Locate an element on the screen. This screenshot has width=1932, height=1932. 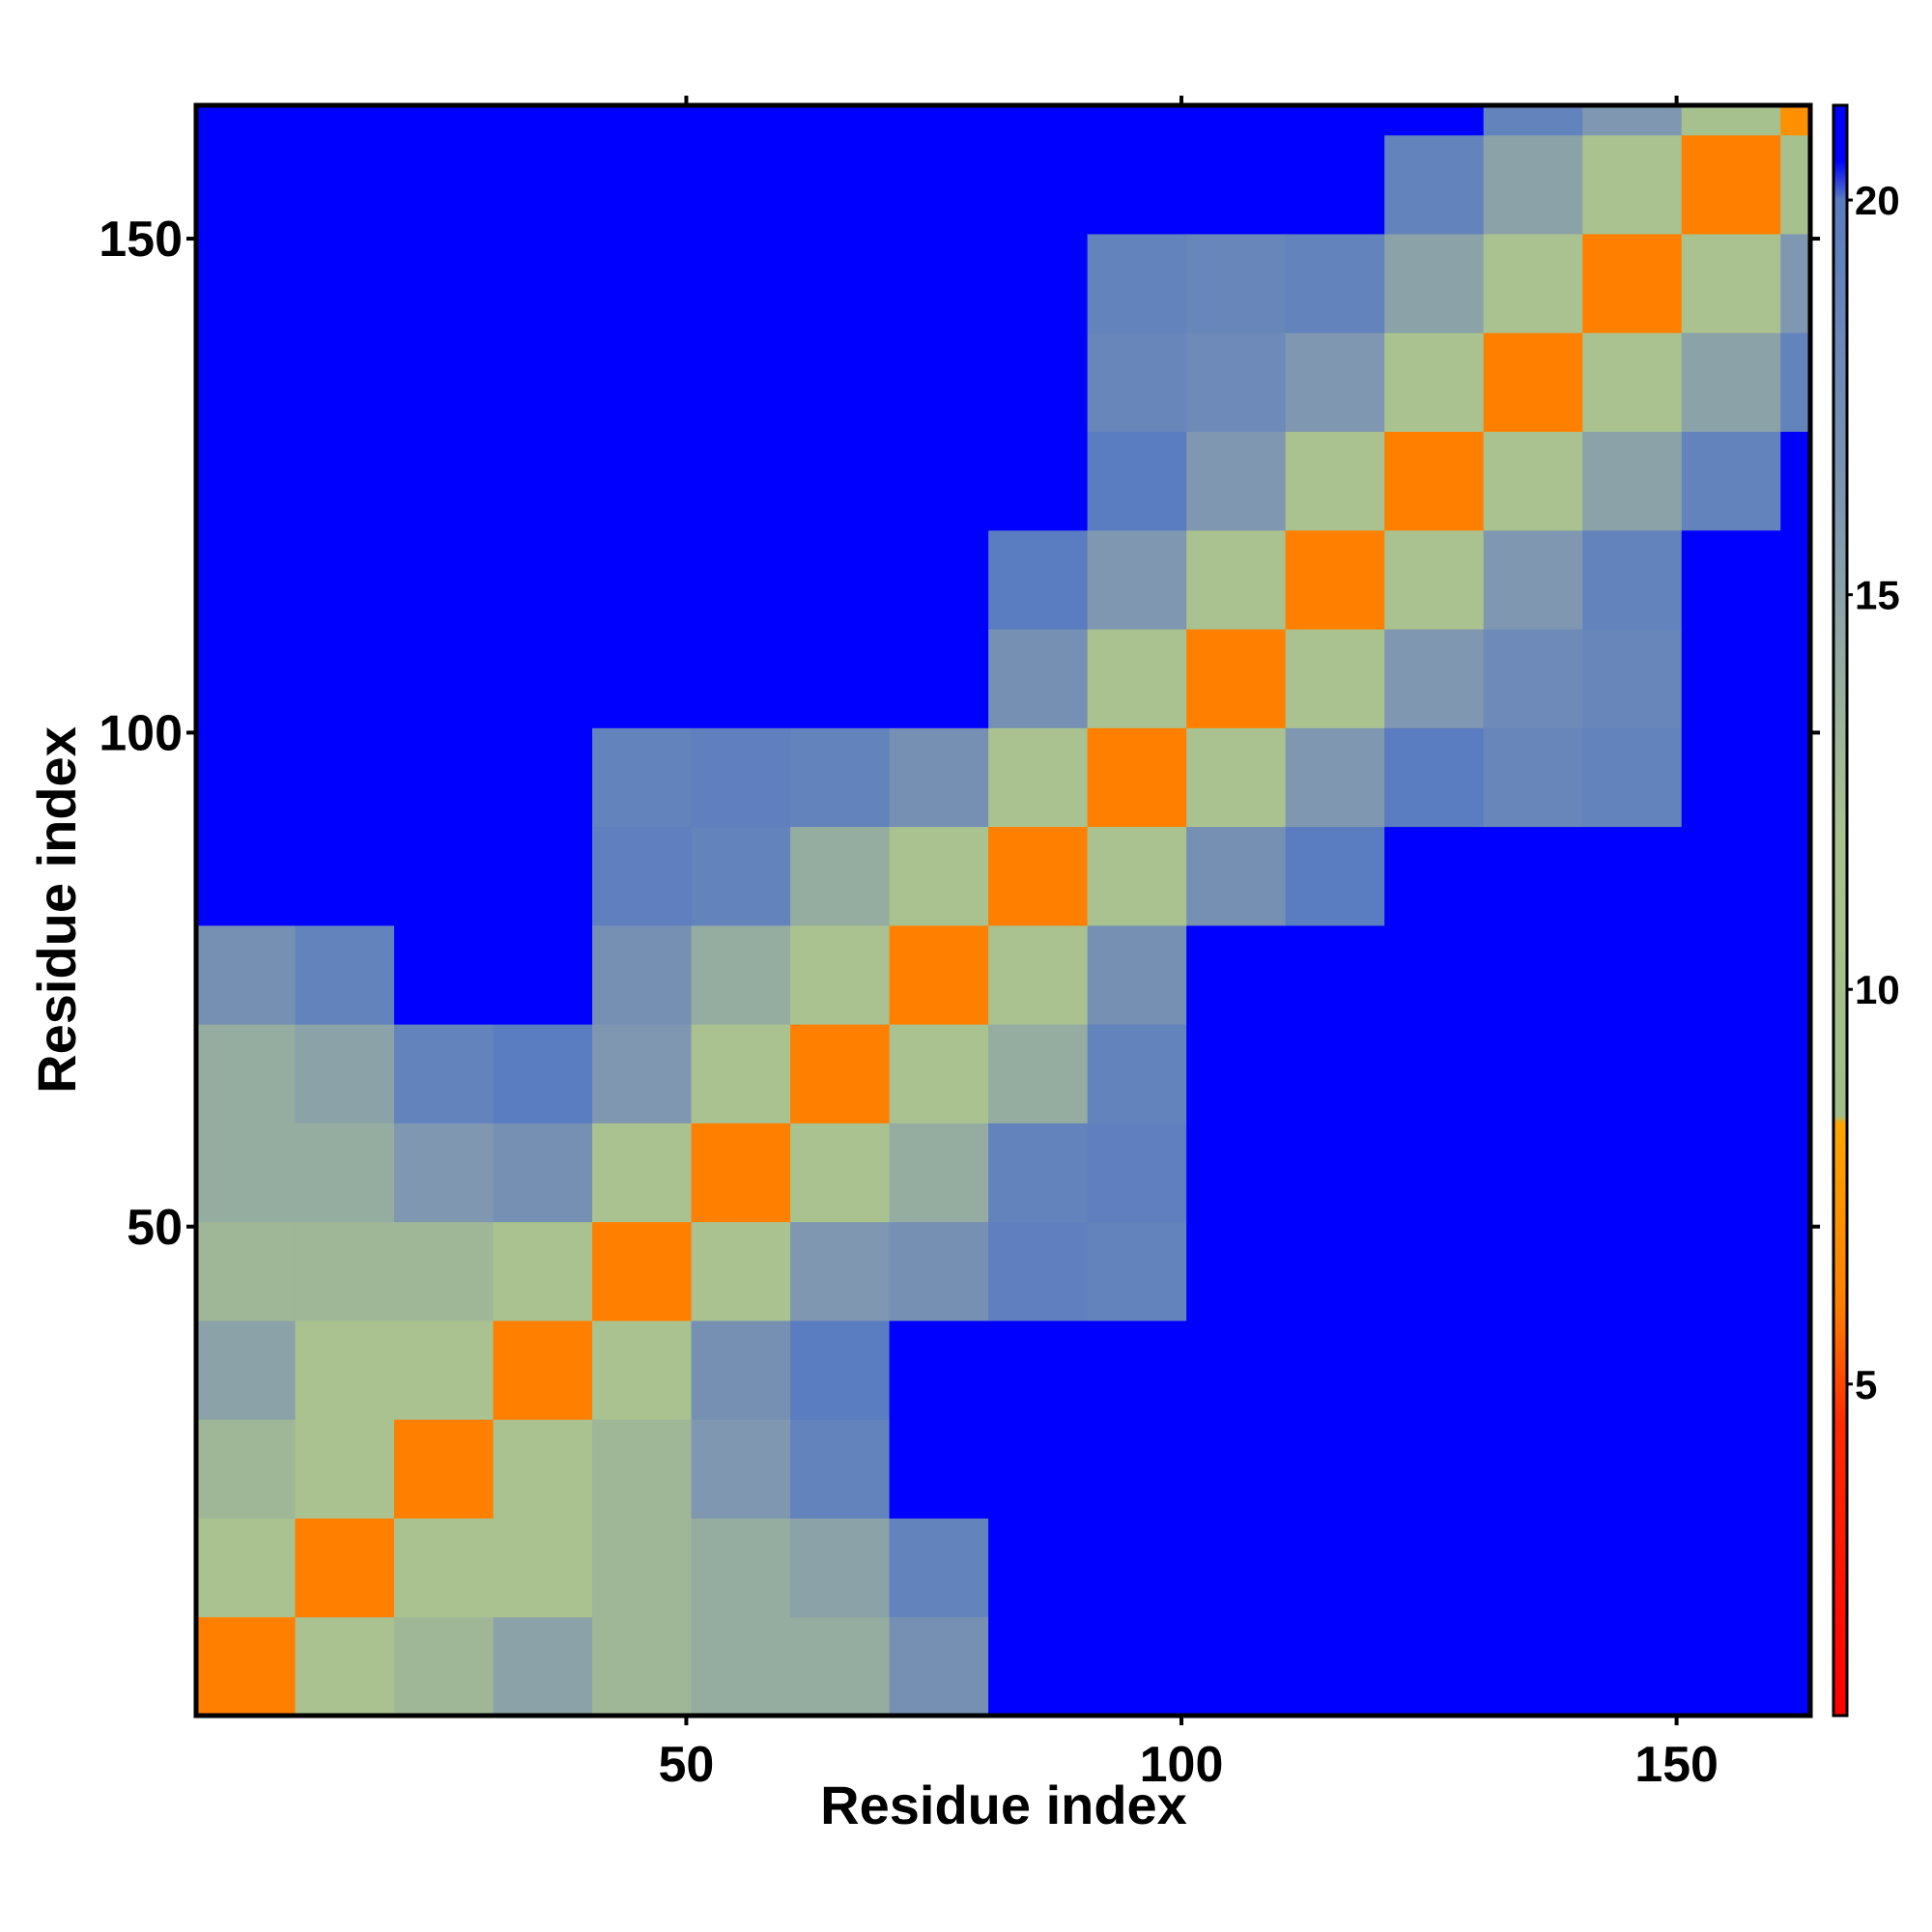
colorbar-tick-label: 15 is located at coordinates (1877, 595).